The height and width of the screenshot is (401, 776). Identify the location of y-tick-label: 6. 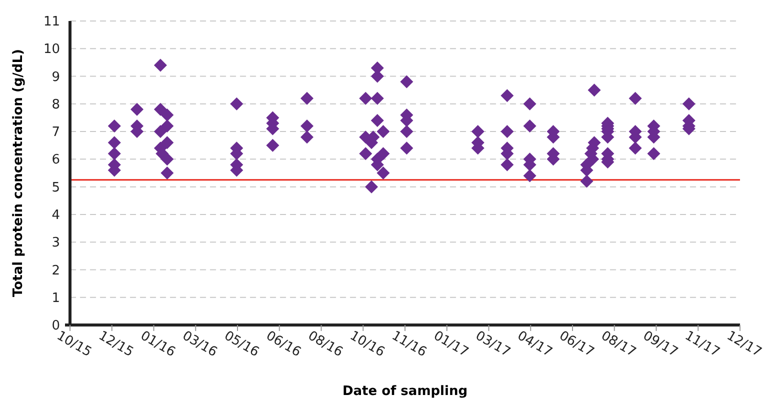
(56, 160).